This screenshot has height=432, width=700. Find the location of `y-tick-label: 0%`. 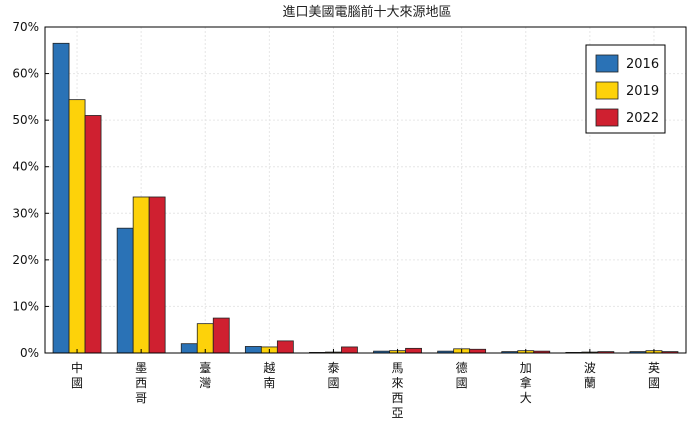

y-tick-label: 0% is located at coordinates (29, 353).